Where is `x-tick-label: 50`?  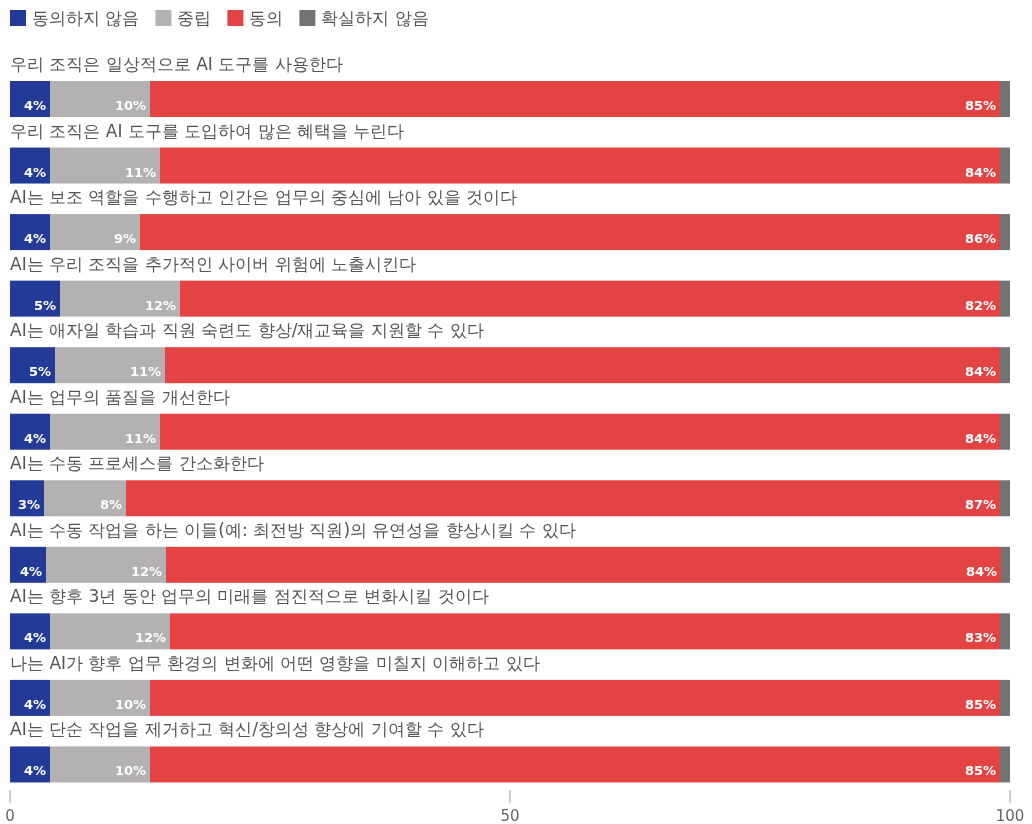 x-tick-label: 50 is located at coordinates (510, 815).